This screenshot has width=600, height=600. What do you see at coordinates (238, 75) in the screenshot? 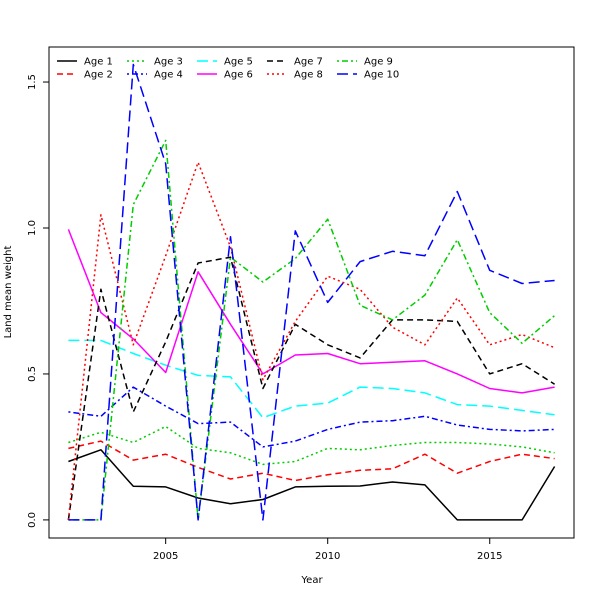
I see `legend-label-age-6: Age 6` at bounding box center [238, 75].